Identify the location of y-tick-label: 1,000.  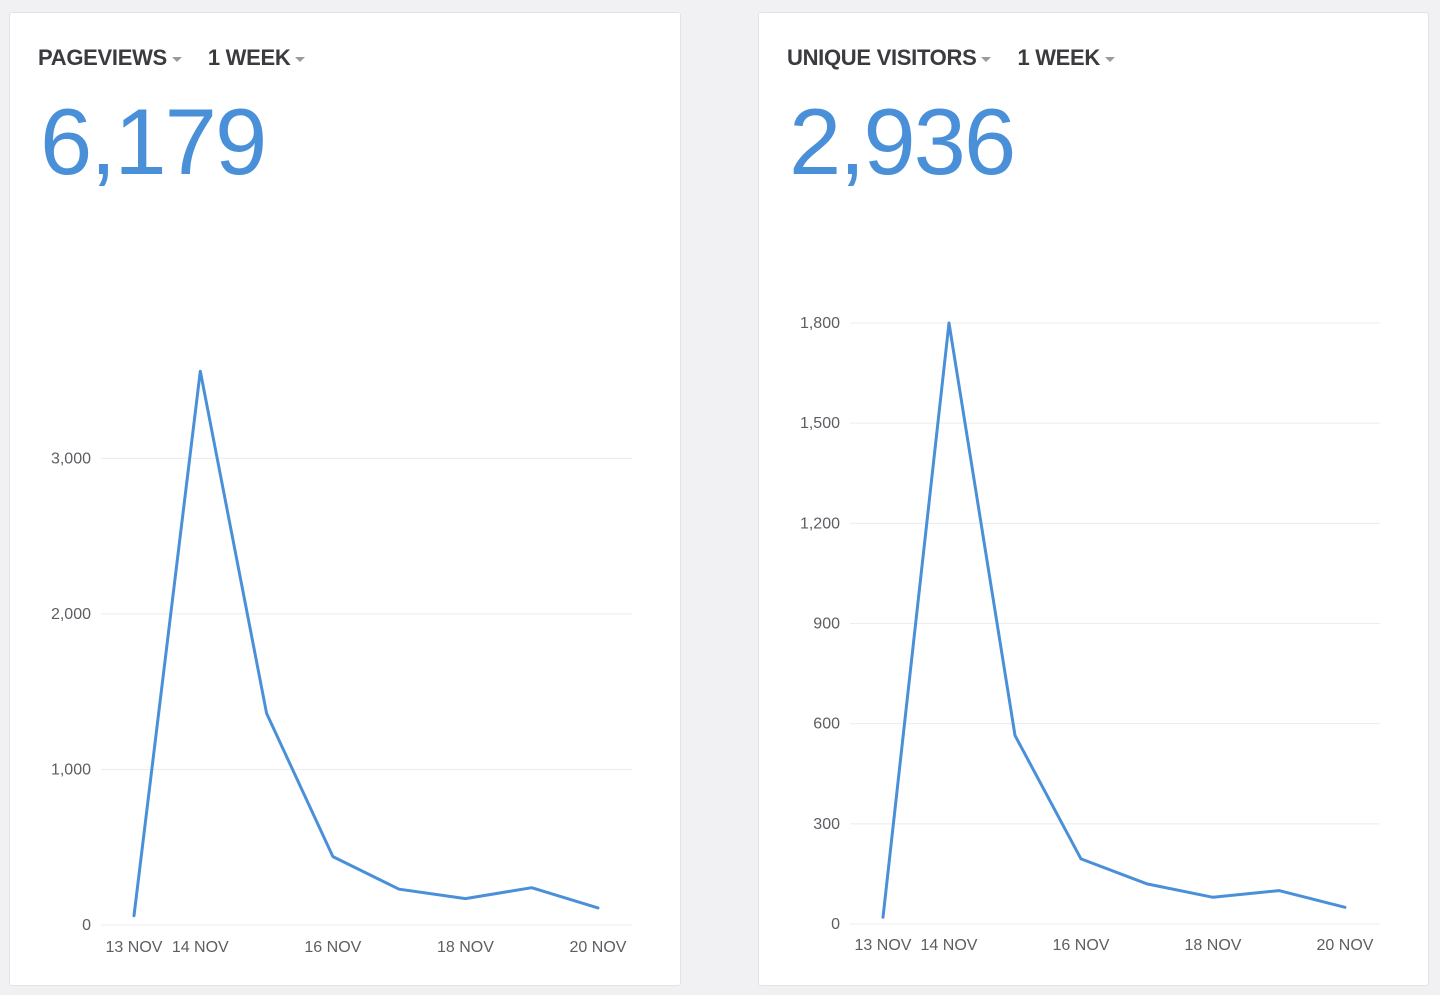
(71, 769).